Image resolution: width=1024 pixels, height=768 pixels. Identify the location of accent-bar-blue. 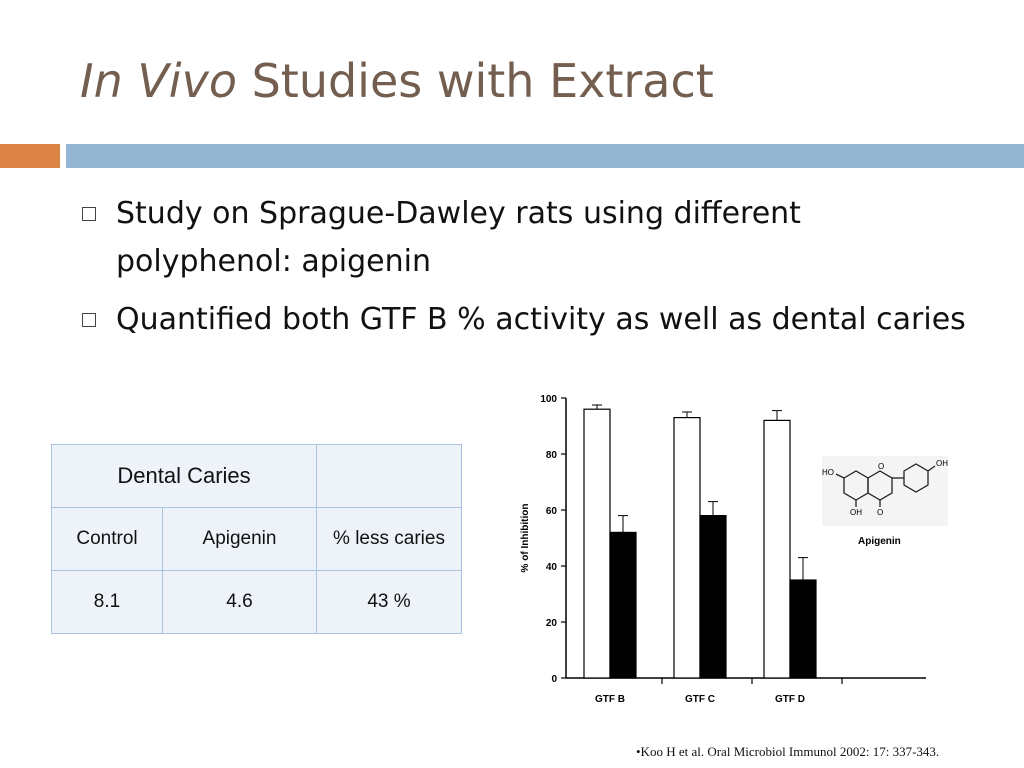
(545, 156).